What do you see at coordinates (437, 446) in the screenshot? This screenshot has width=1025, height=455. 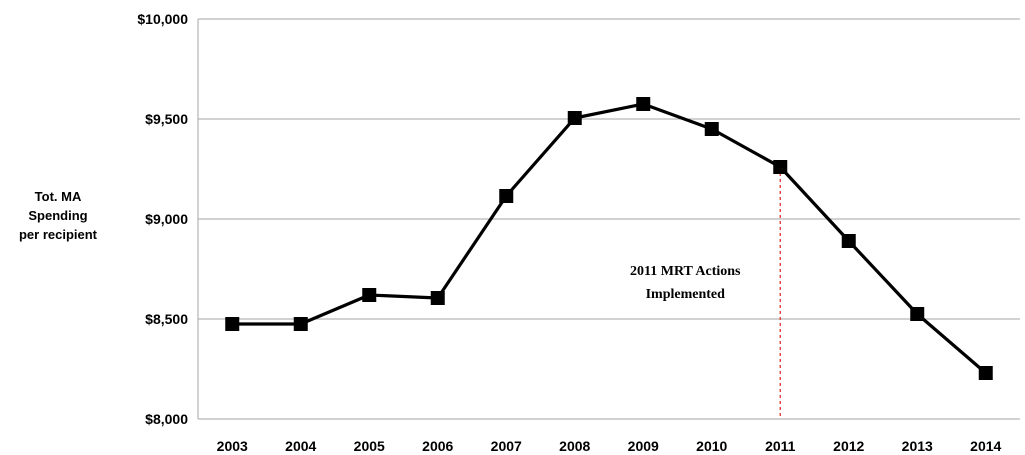 I see `x-tick-label-3: 2006` at bounding box center [437, 446].